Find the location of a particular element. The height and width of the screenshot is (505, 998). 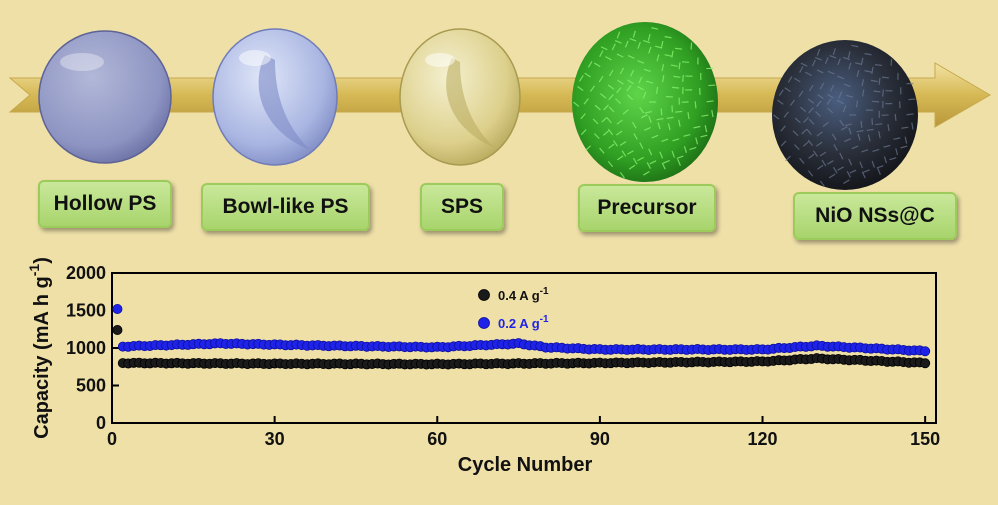

precursor-sphere is located at coordinates (645, 102).